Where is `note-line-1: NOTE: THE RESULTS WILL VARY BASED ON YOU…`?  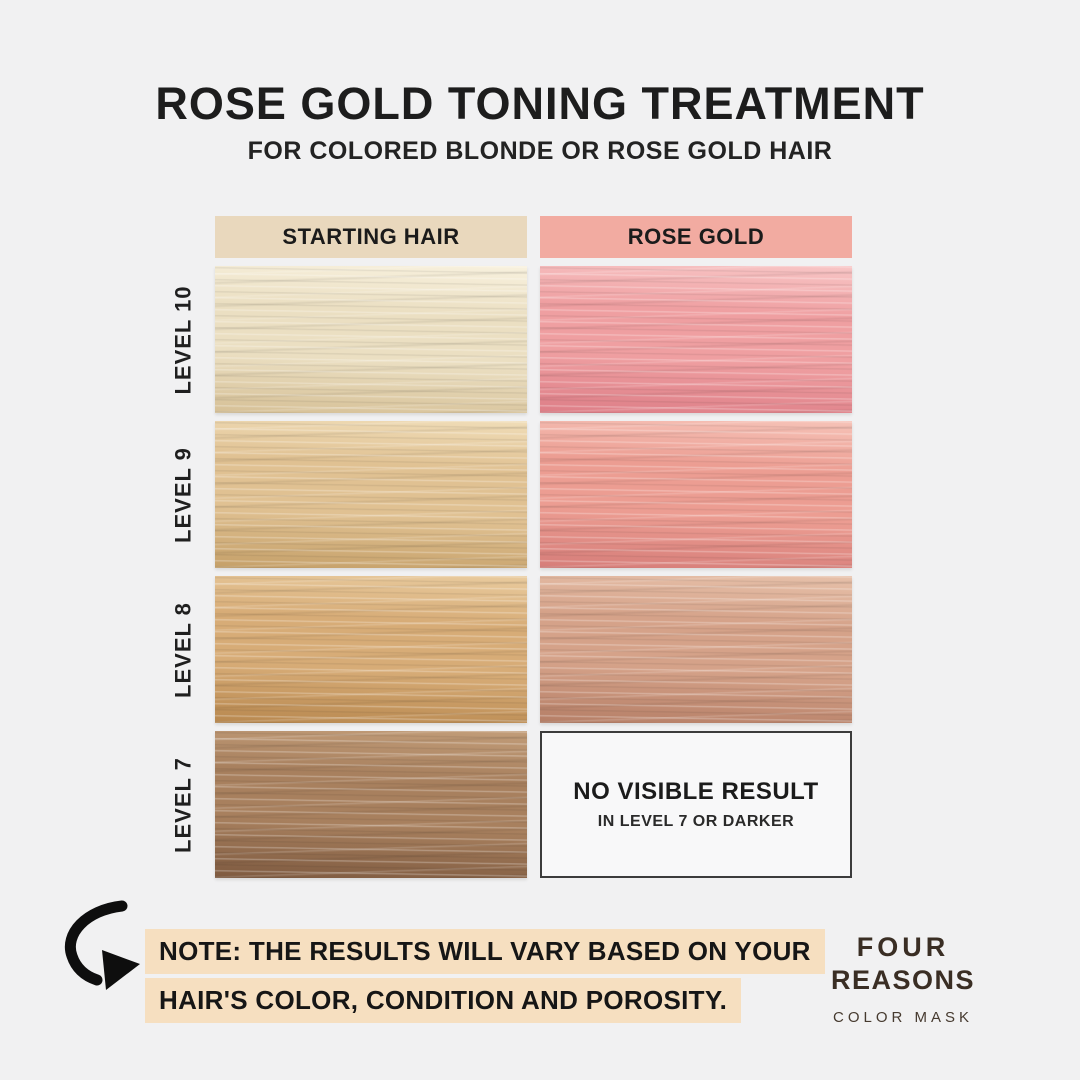
note-line-1: NOTE: THE RESULTS WILL VARY BASED ON YOU… is located at coordinates (485, 951).